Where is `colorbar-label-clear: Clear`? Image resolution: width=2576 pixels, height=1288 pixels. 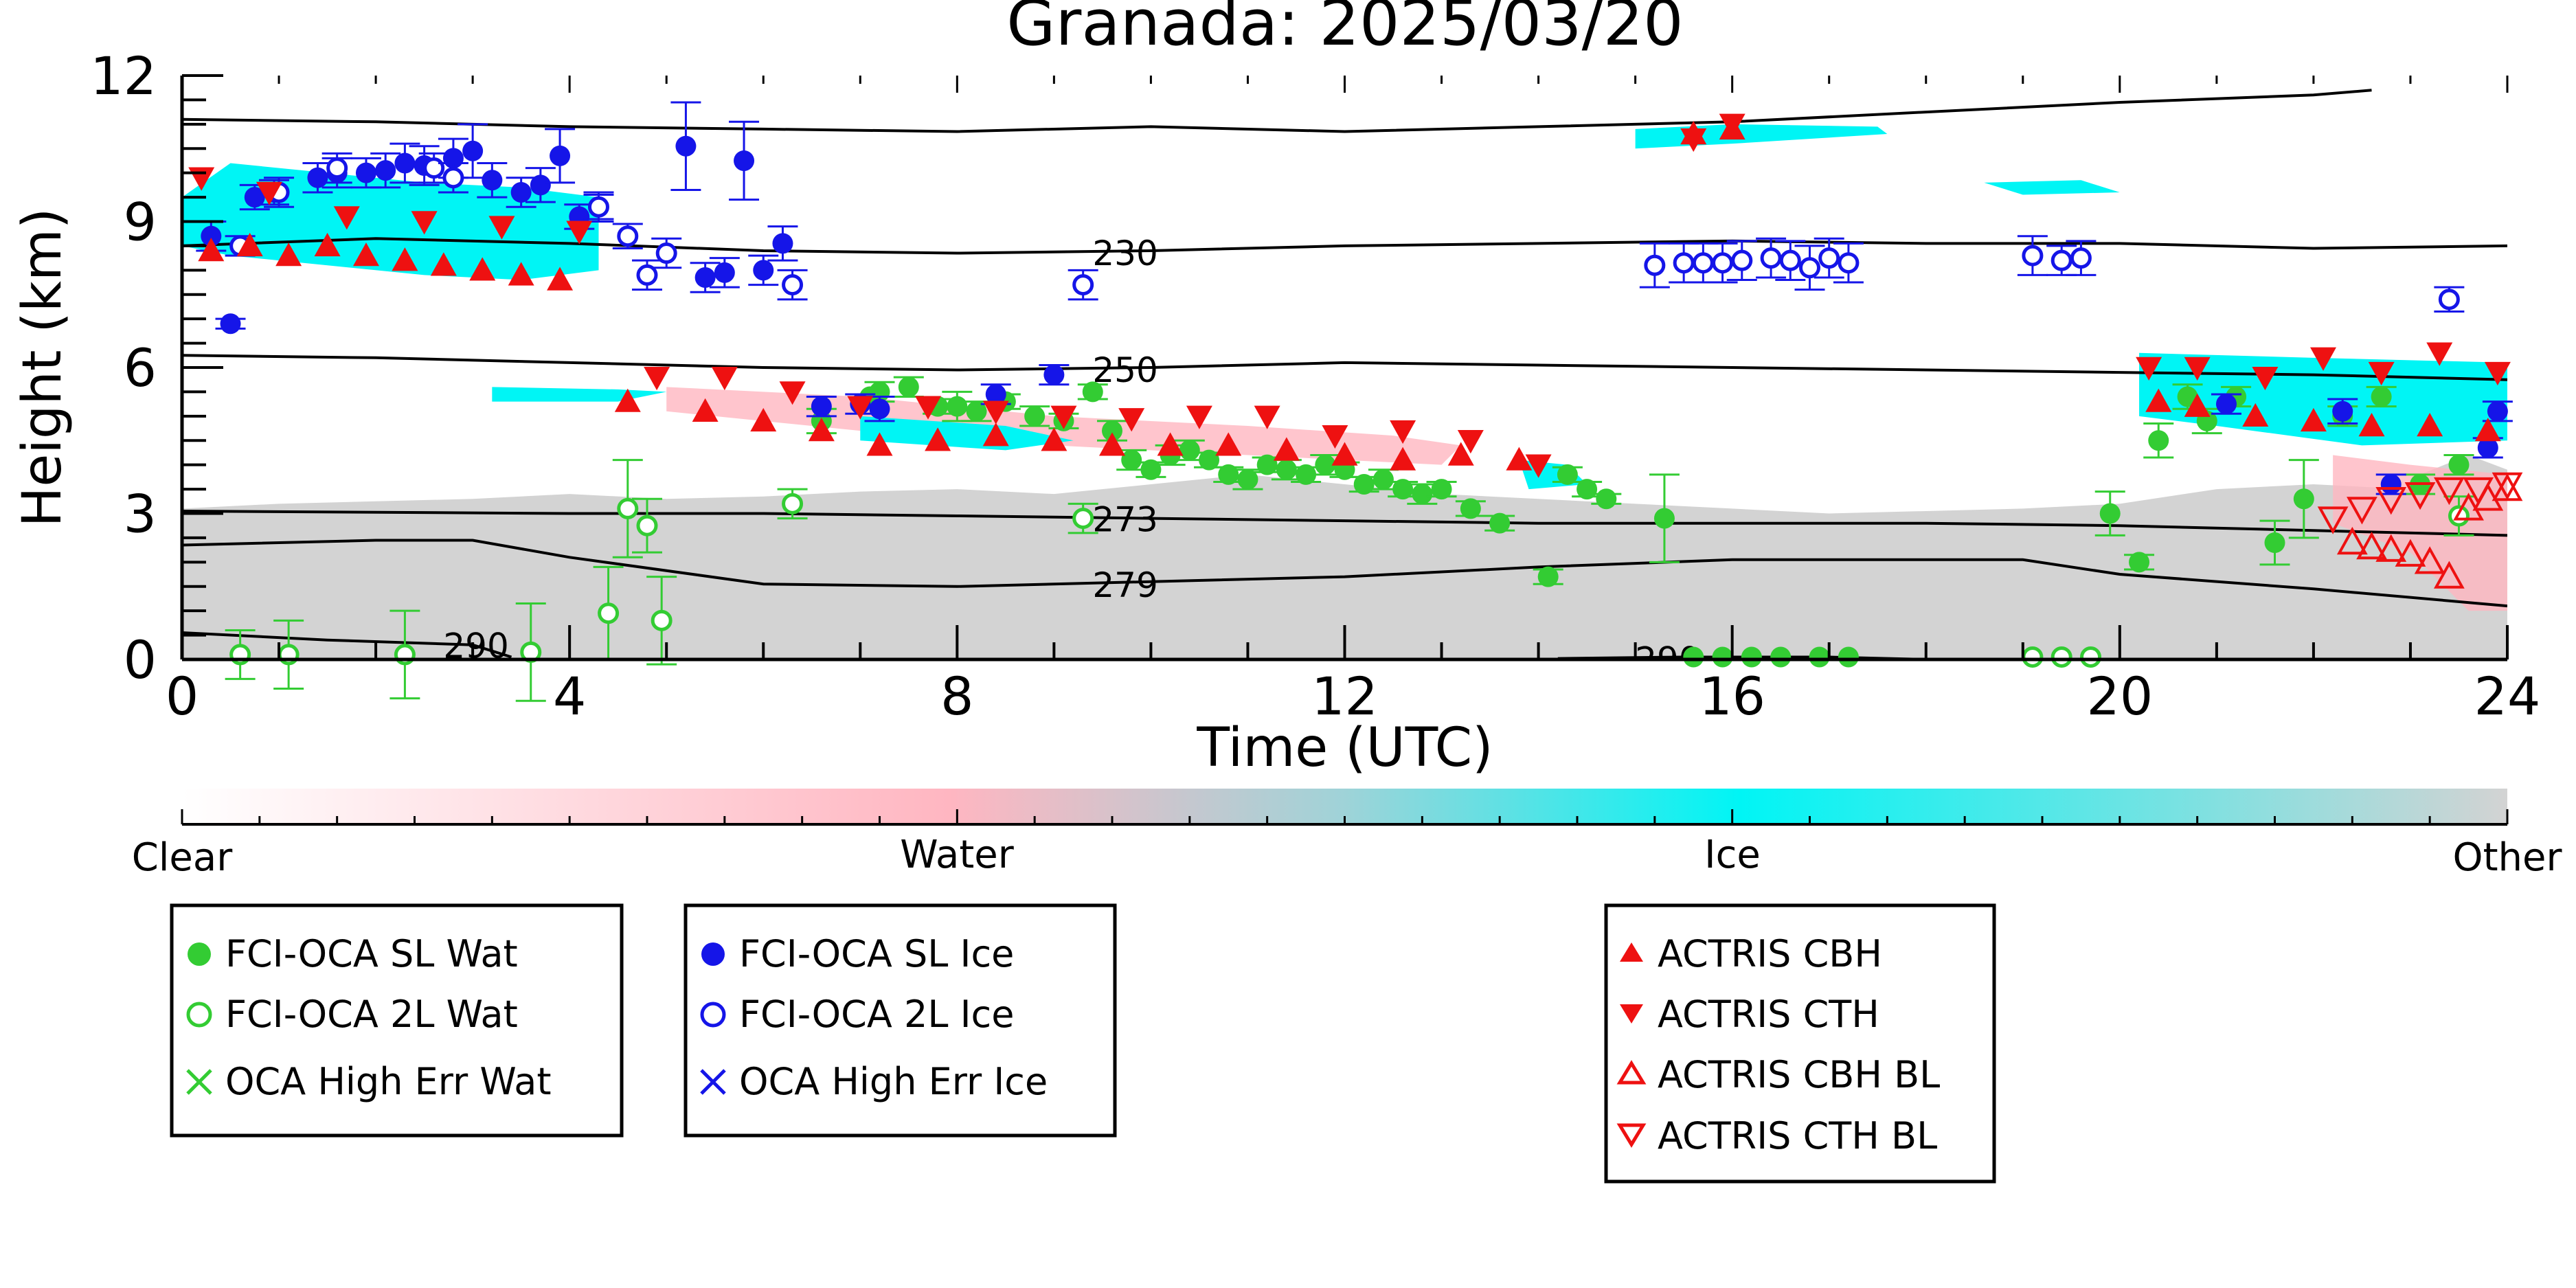
colorbar-label-clear: Clear is located at coordinates (182, 857).